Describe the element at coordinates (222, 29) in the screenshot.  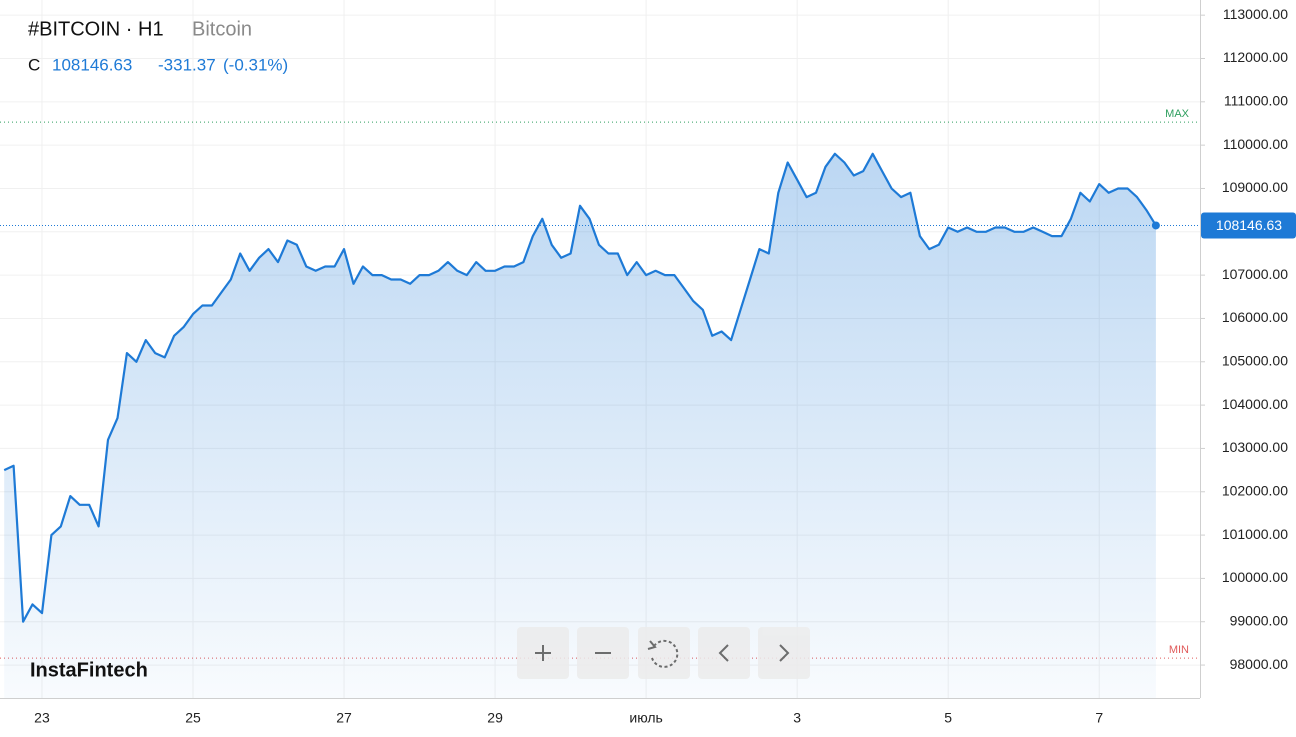
I see `instrument-name: Bitcoin` at that location.